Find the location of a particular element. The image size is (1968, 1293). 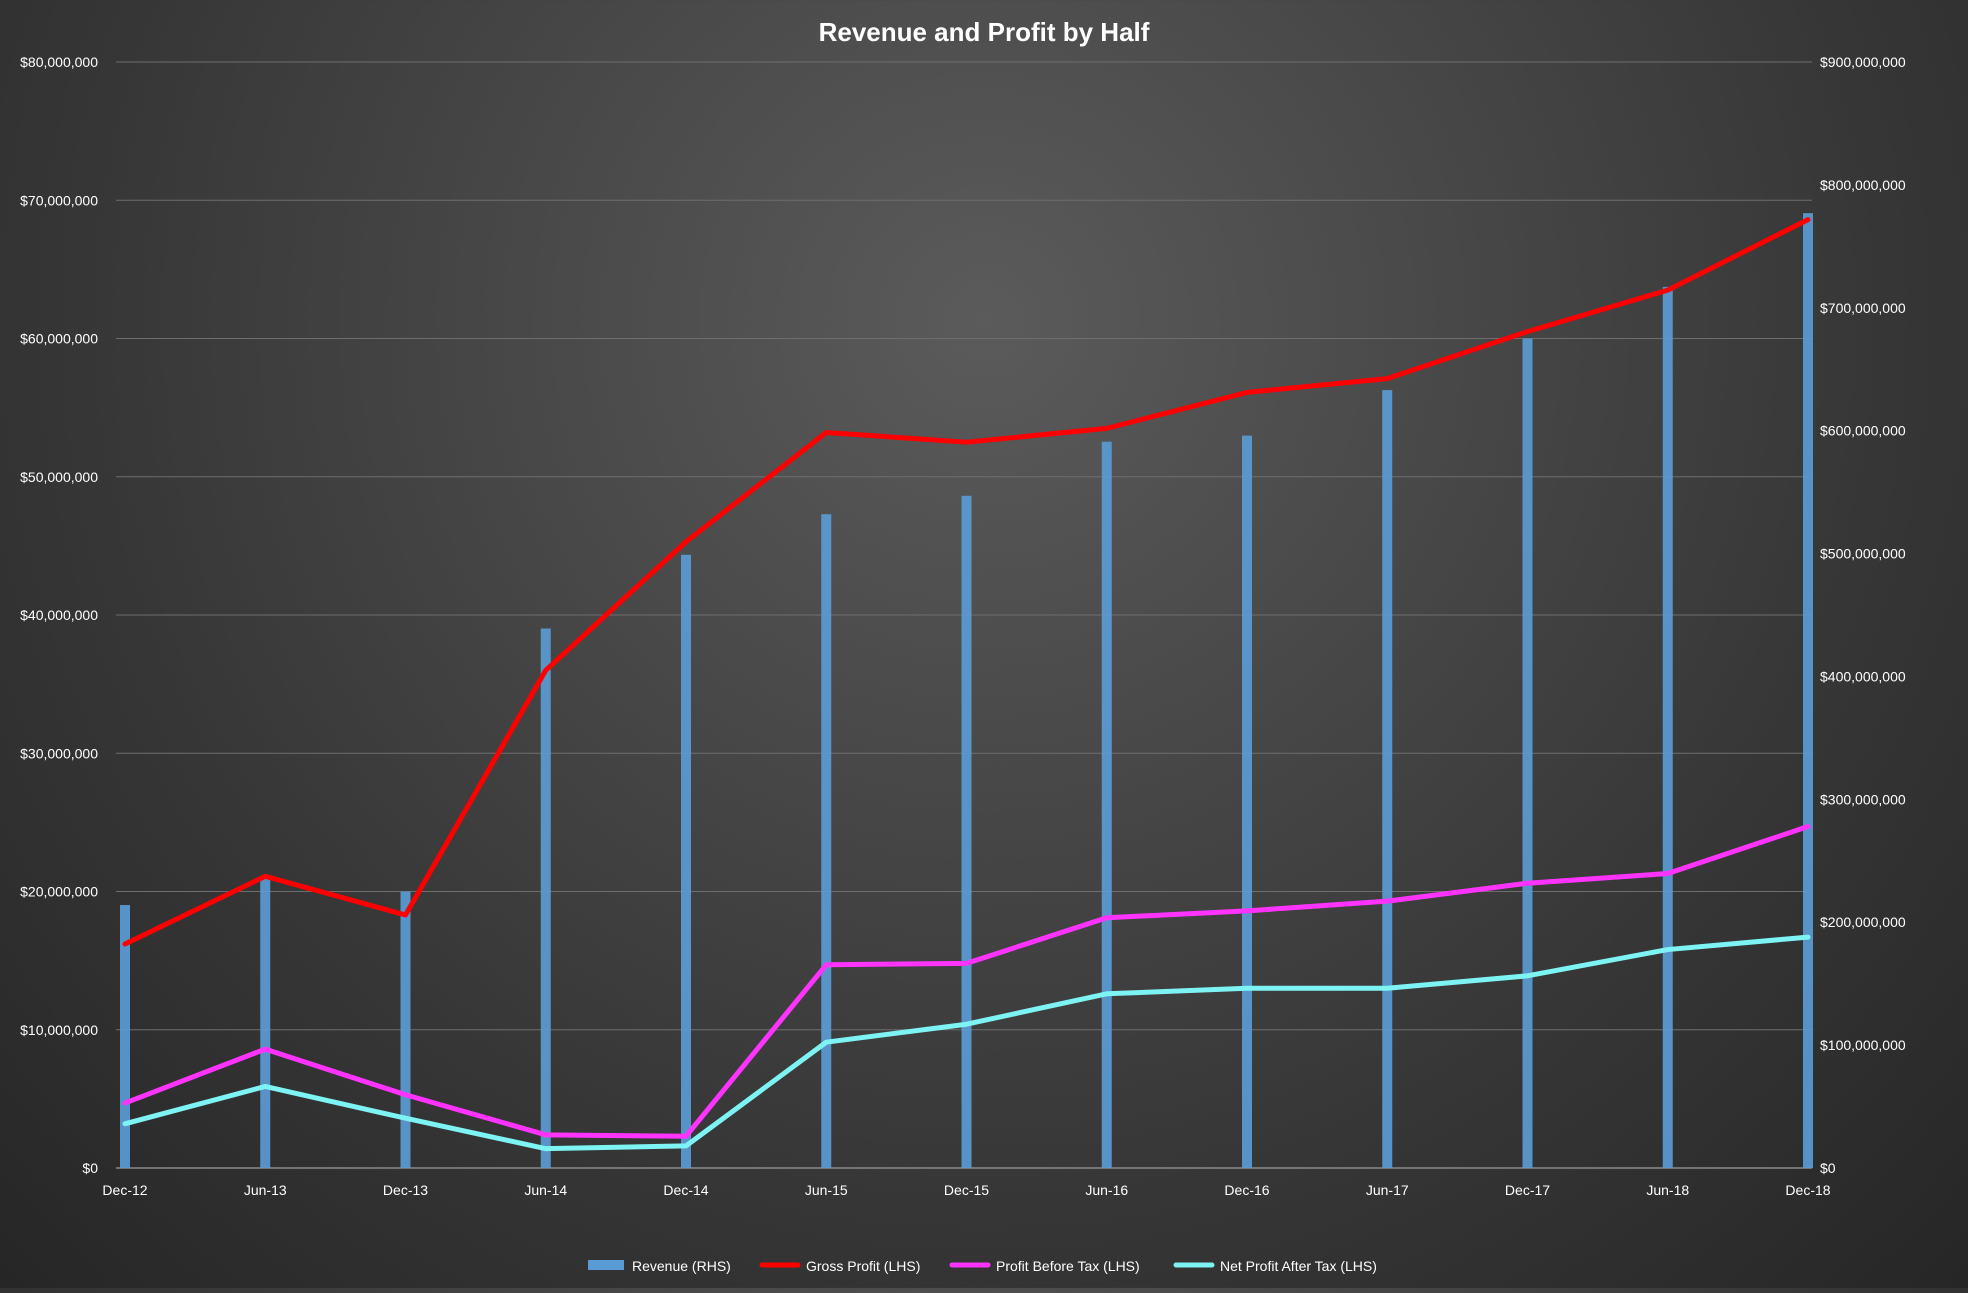

right-axis-tick-label: $200,000,000 is located at coordinates (1863, 922).